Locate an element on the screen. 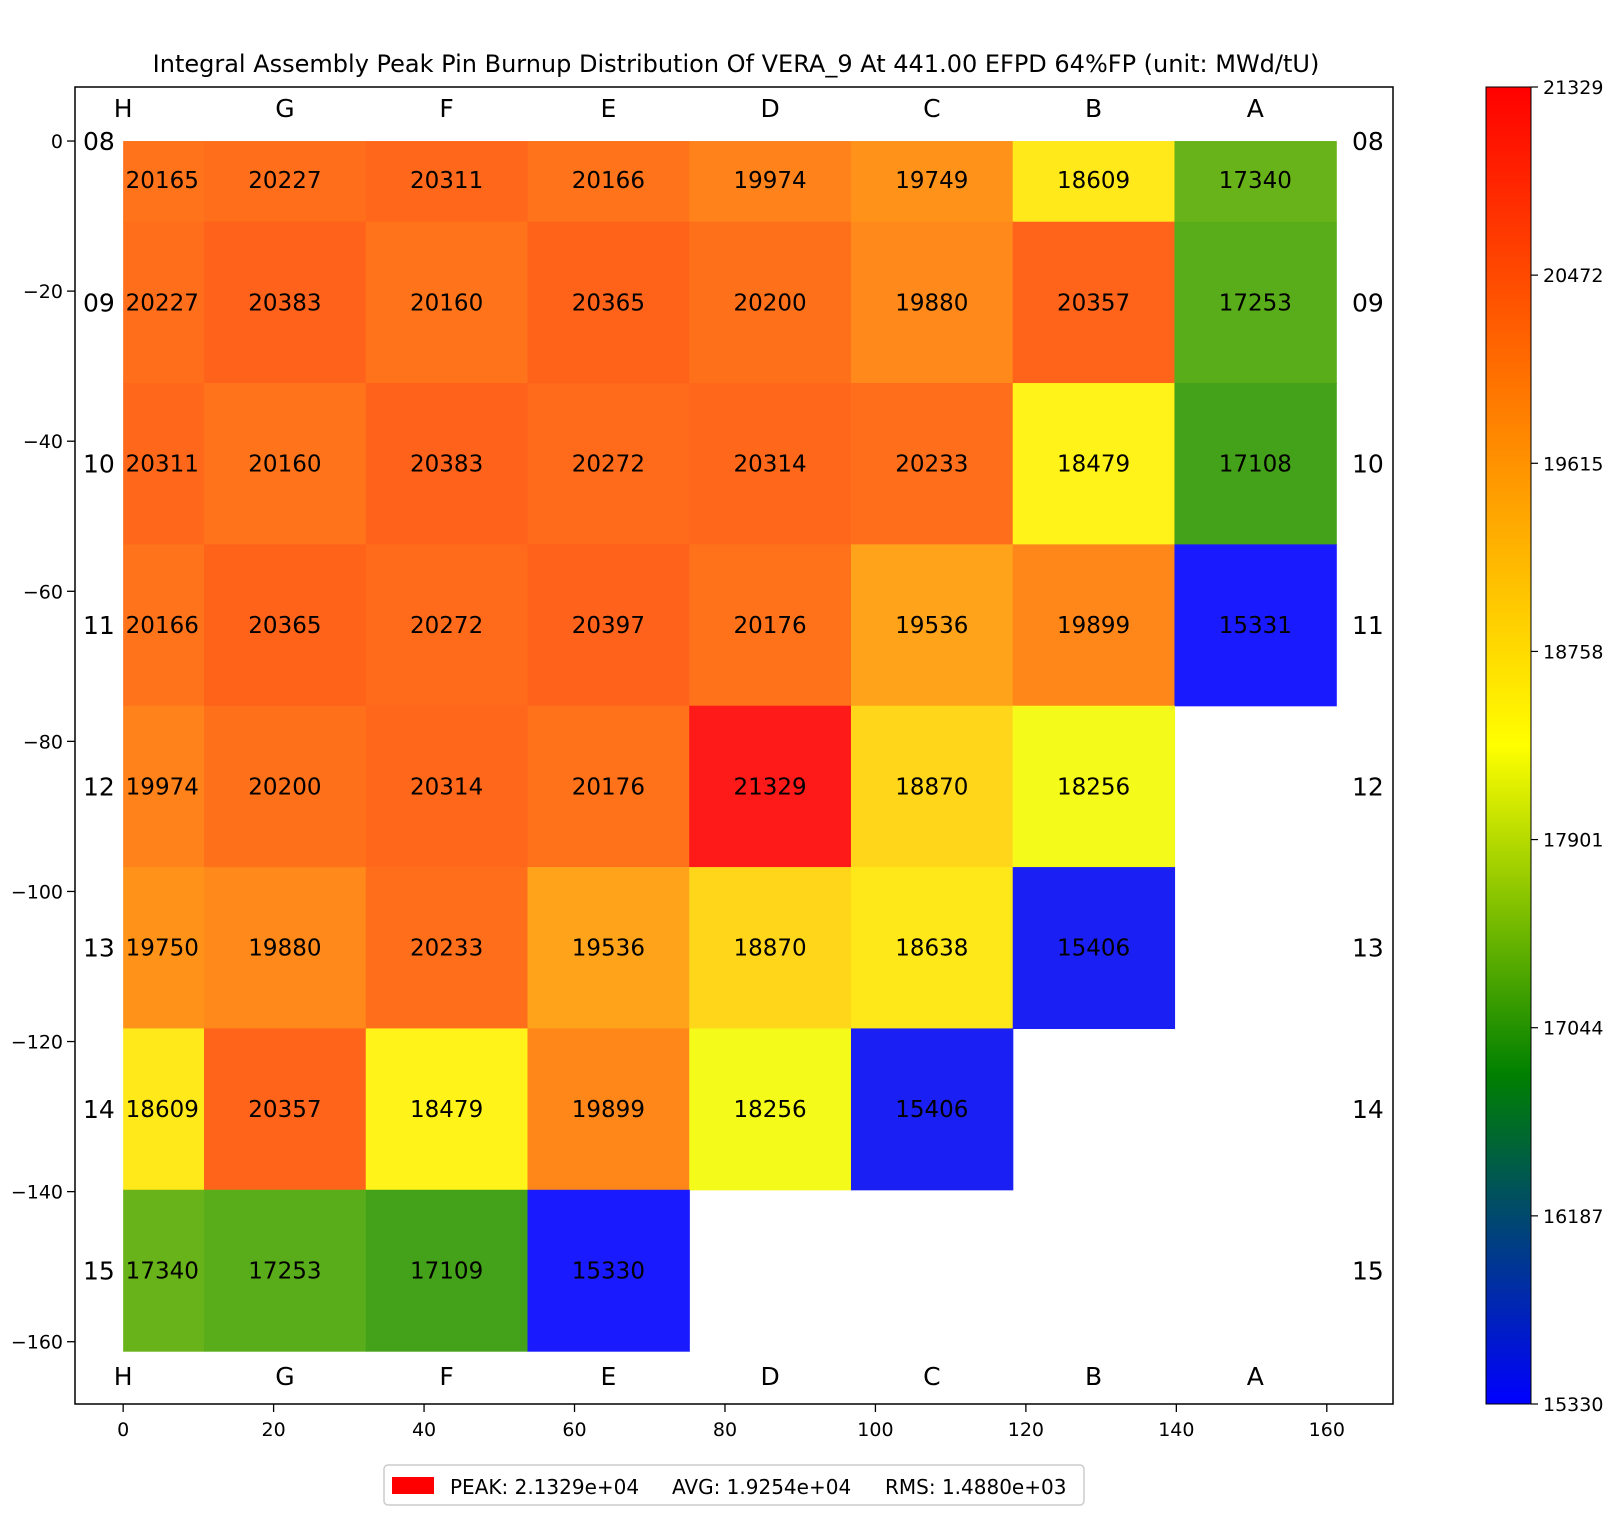 Image resolution: width=1617 pixels, height=1540 pixels. cell-value-label: 20227 is located at coordinates (162, 303).